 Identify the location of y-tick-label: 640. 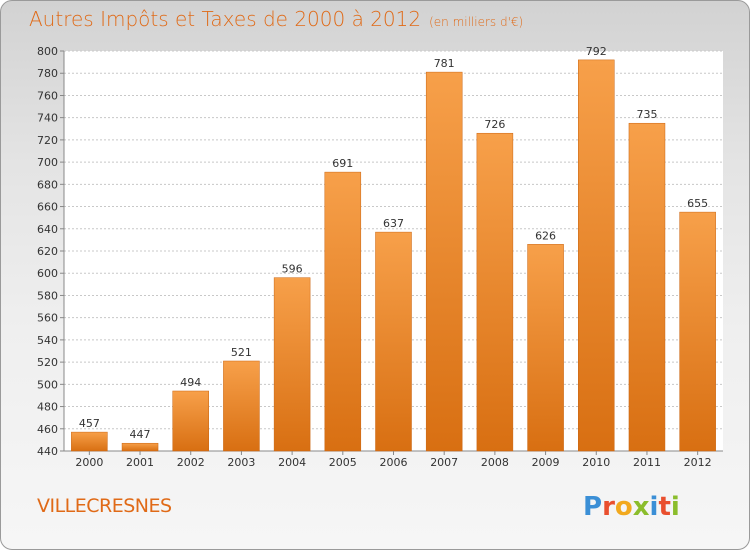
(47, 229).